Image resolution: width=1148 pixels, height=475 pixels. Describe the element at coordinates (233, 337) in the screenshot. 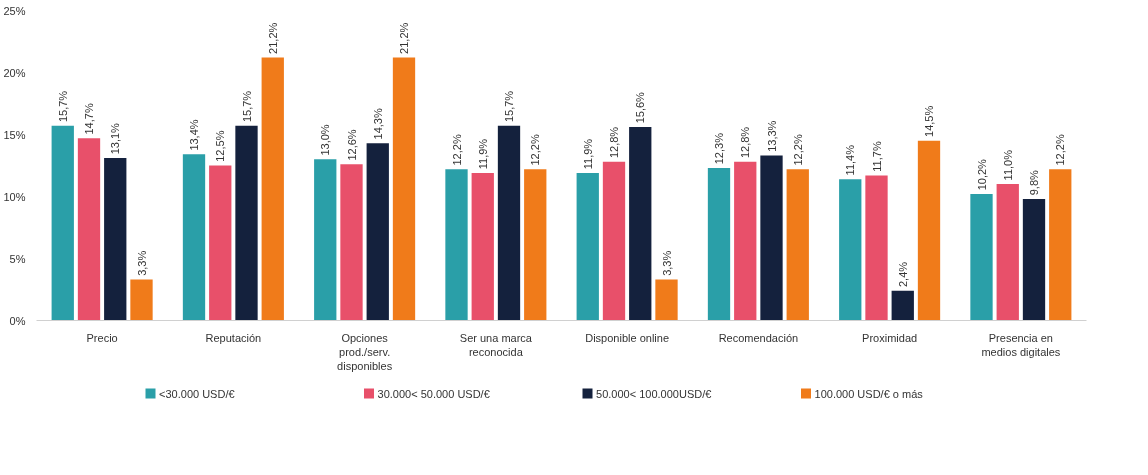

I see `x-tick-label: Reputación` at that location.